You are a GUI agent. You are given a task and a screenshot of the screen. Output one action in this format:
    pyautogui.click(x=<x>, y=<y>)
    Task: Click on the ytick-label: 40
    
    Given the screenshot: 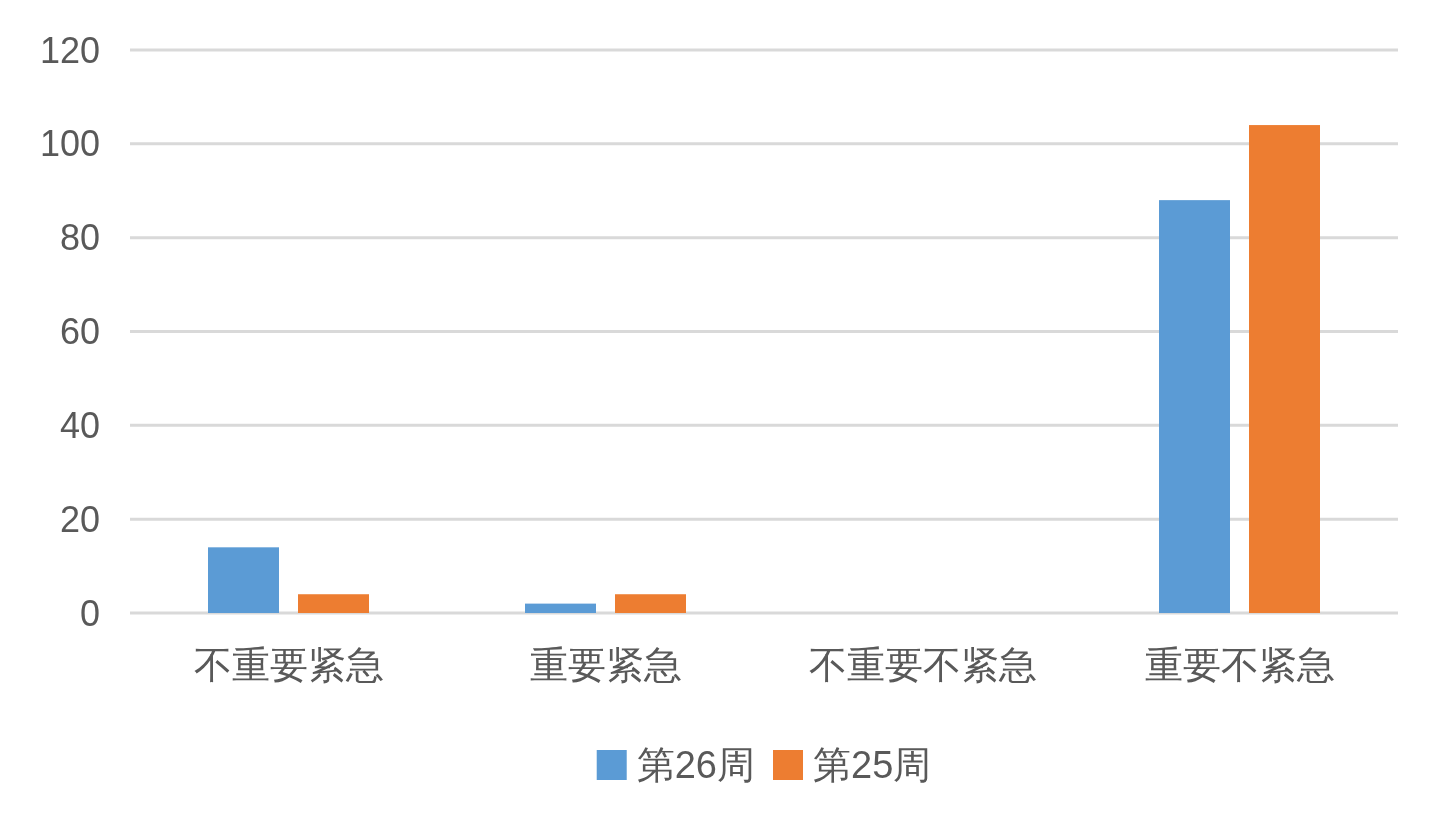 What is the action you would take?
    pyautogui.click(x=79, y=425)
    